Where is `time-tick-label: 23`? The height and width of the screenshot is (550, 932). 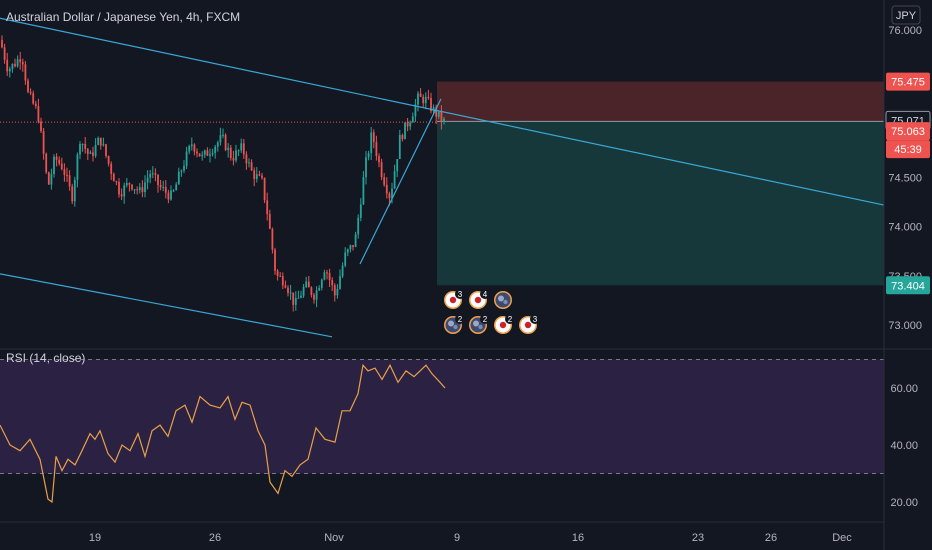
time-tick-label: 23 is located at coordinates (698, 538).